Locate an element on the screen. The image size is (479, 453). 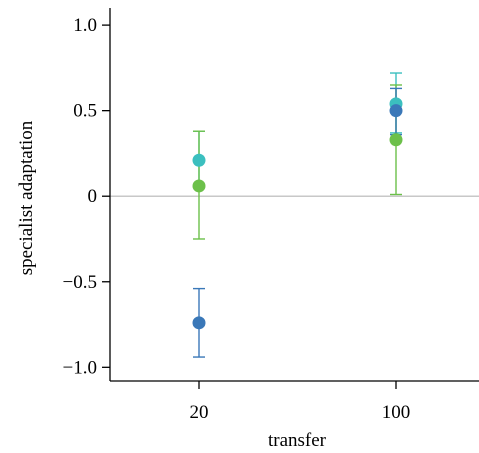
y-tick-label: 0 is located at coordinates (93, 196).